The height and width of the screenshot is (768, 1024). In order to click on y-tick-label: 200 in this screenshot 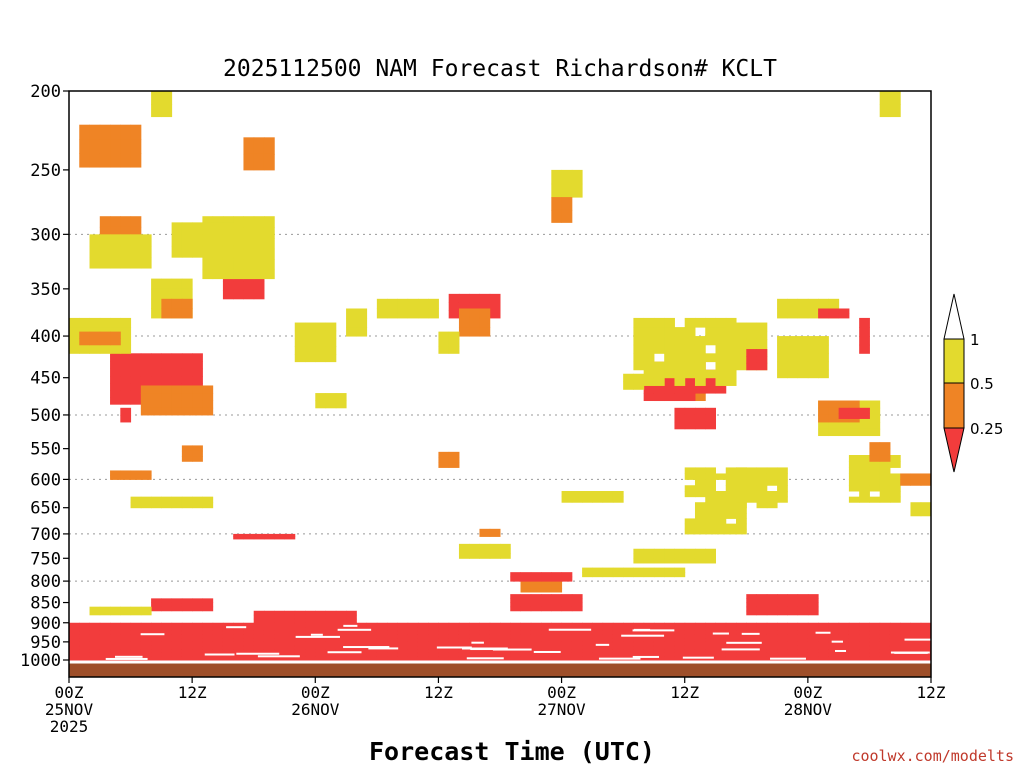, I will do `click(45, 92)`.